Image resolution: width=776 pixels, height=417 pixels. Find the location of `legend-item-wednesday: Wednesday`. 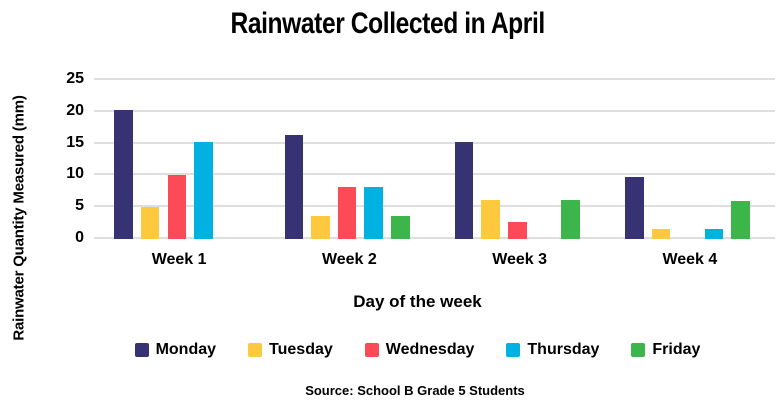

legend-item-wednesday: Wednesday is located at coordinates (419, 350).